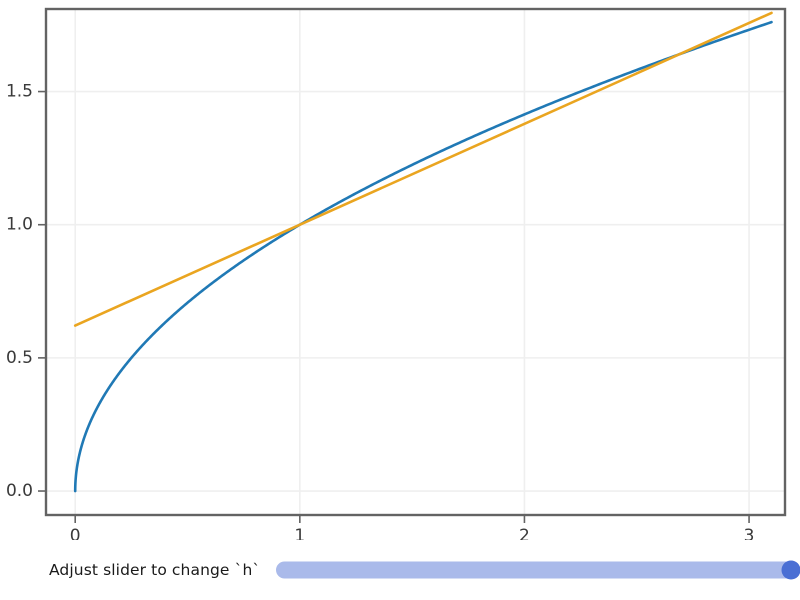 This screenshot has width=800, height=600. I want to click on y-tick-label: 1.0, so click(19, 225).